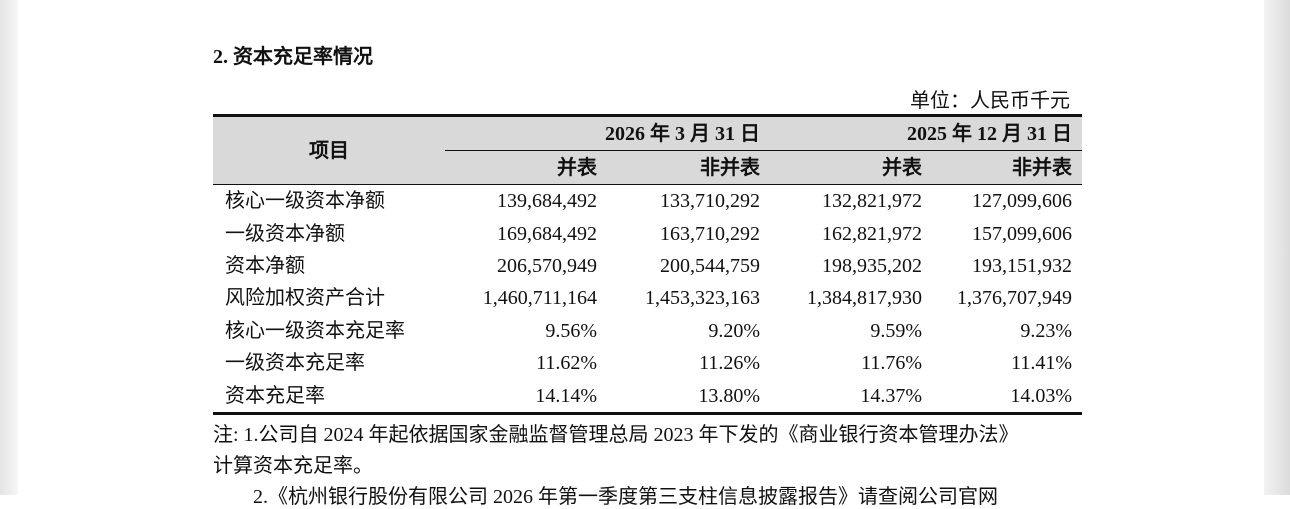 The width and height of the screenshot is (1290, 509). What do you see at coordinates (1041, 395) in the screenshot?
I see `value-cell: 14.03%` at bounding box center [1041, 395].